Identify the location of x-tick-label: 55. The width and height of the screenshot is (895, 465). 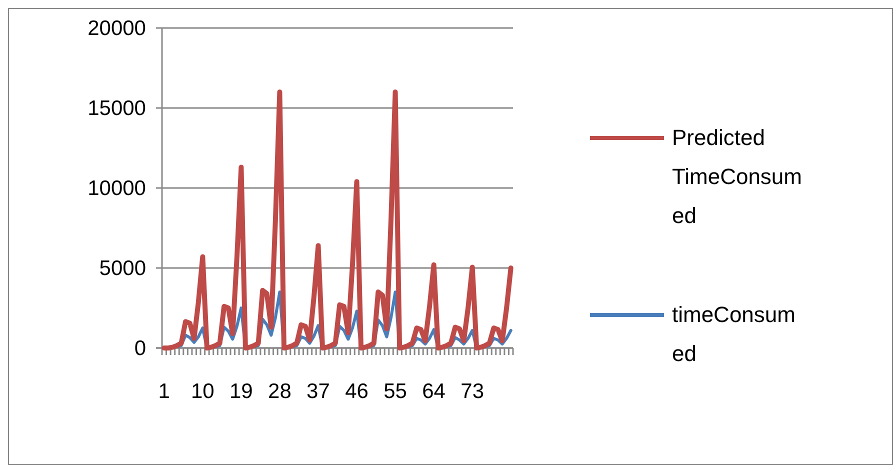
(395, 391).